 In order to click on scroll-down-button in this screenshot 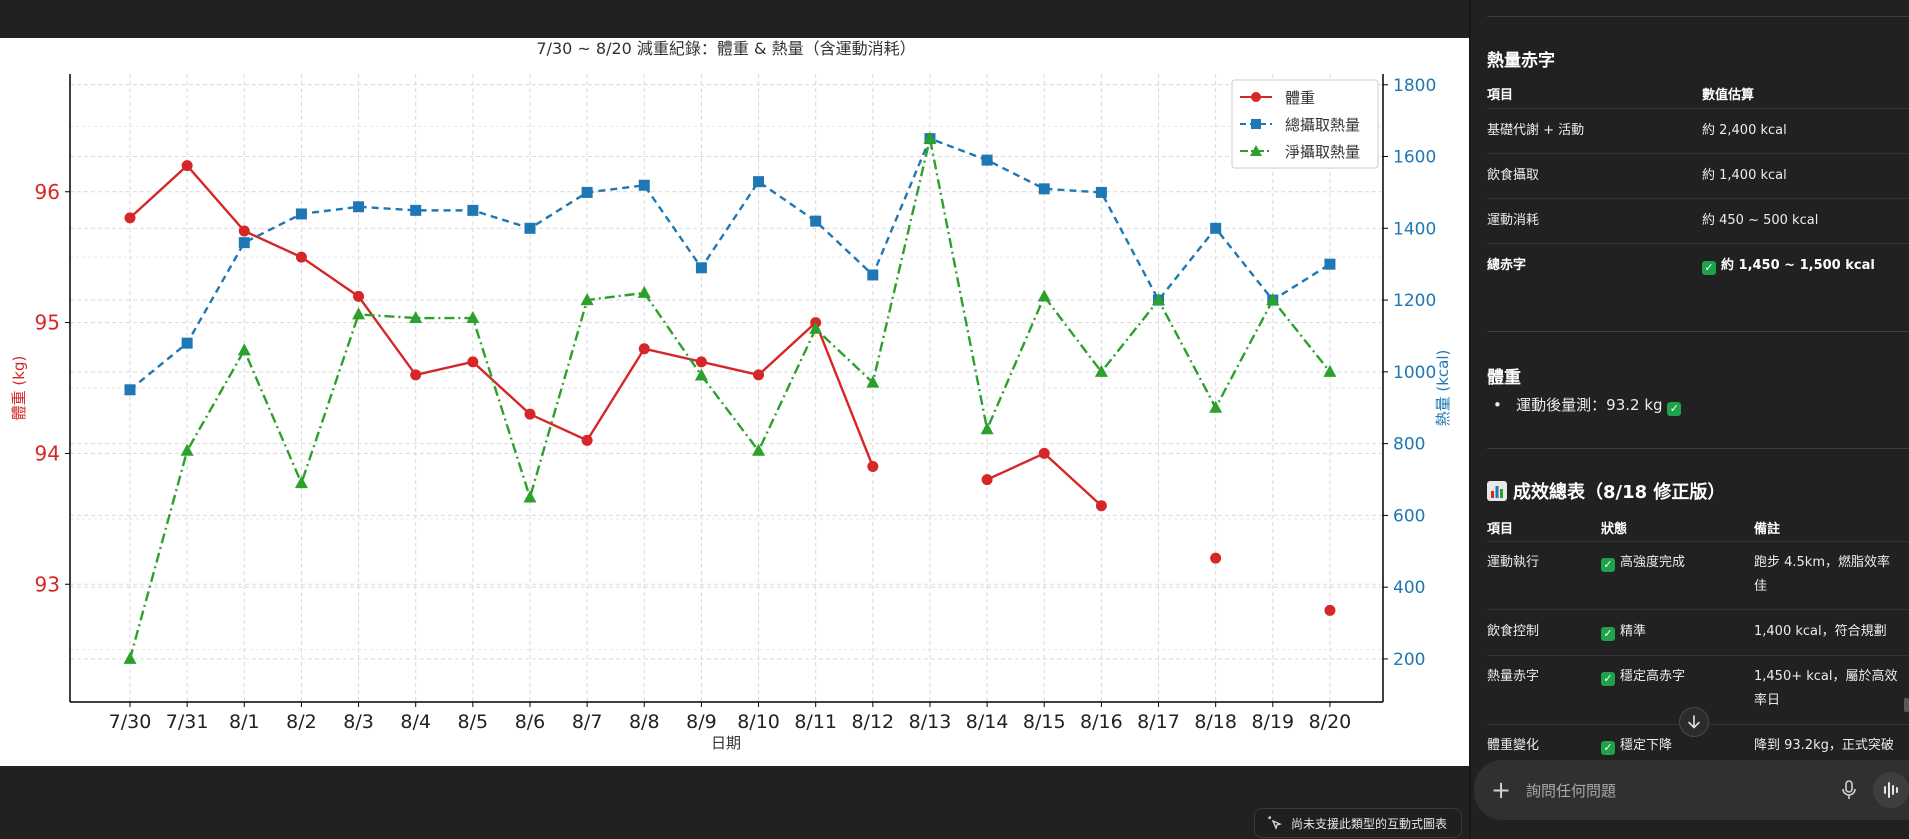, I will do `click(1694, 722)`.